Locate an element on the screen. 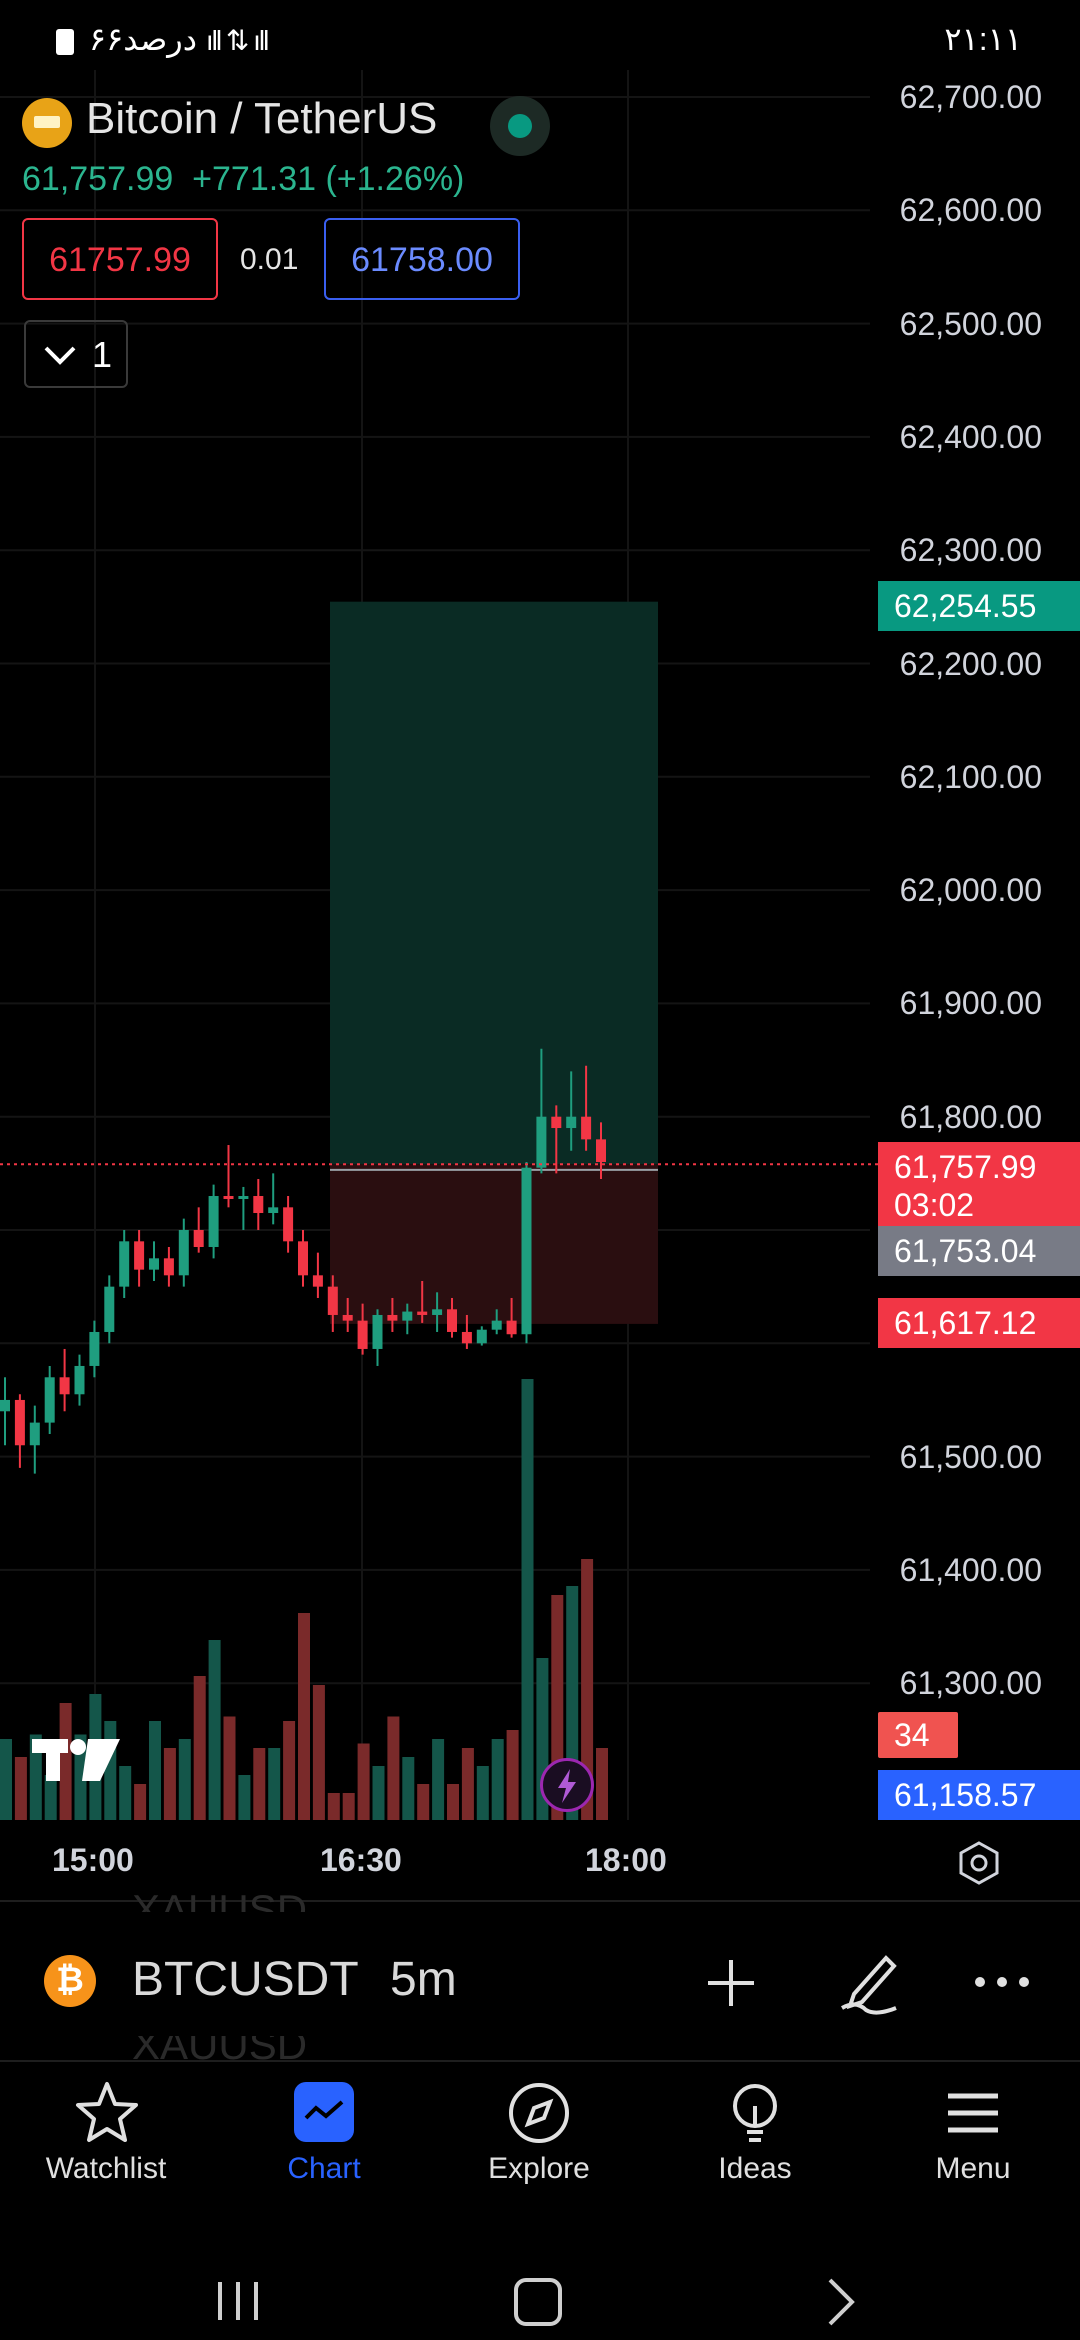 The image size is (1080, 2340). price-axis-label: 62,100.00 is located at coordinates (970, 776).